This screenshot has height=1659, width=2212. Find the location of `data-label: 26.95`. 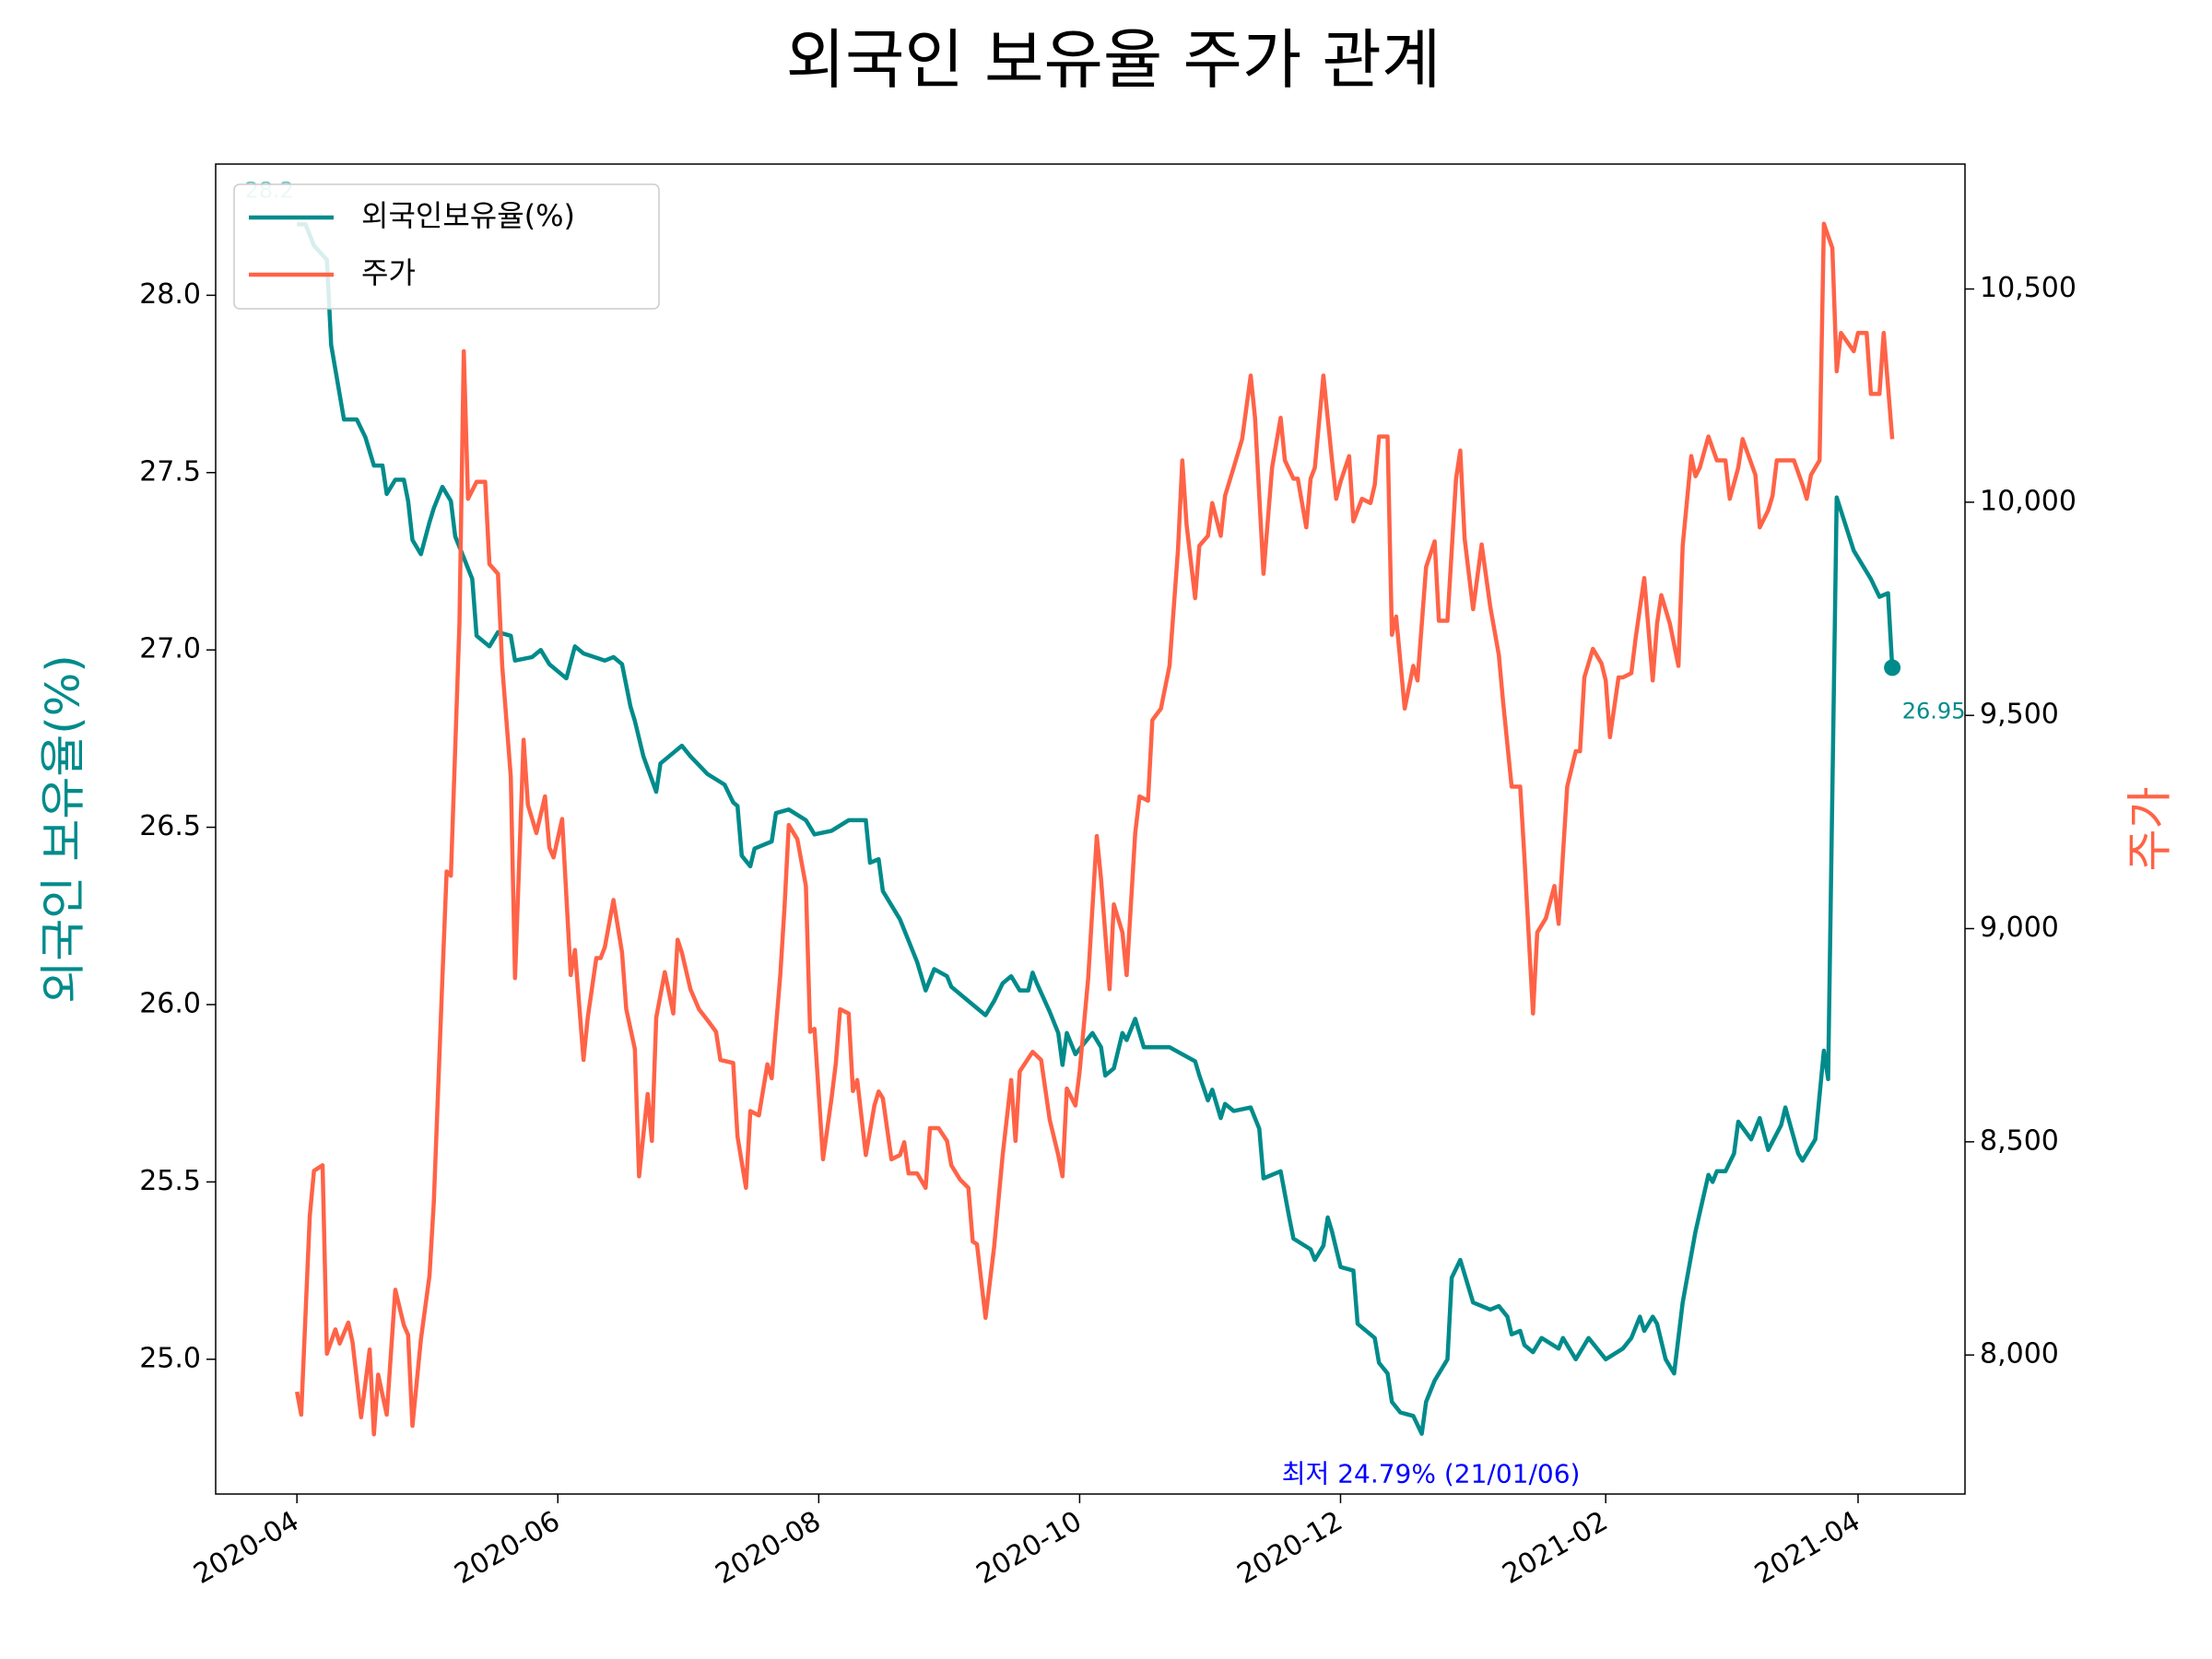

data-label: 26.95 is located at coordinates (1934, 711).